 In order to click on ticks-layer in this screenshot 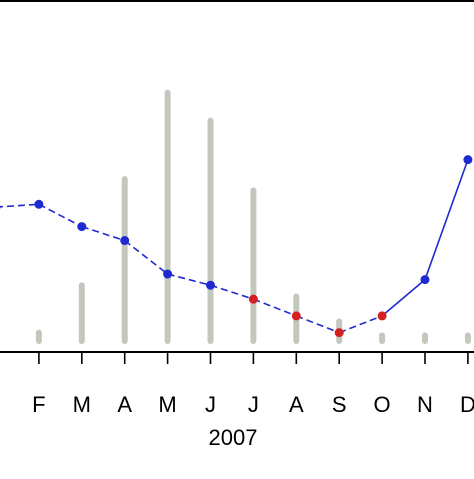, I will do `click(253, 358)`.